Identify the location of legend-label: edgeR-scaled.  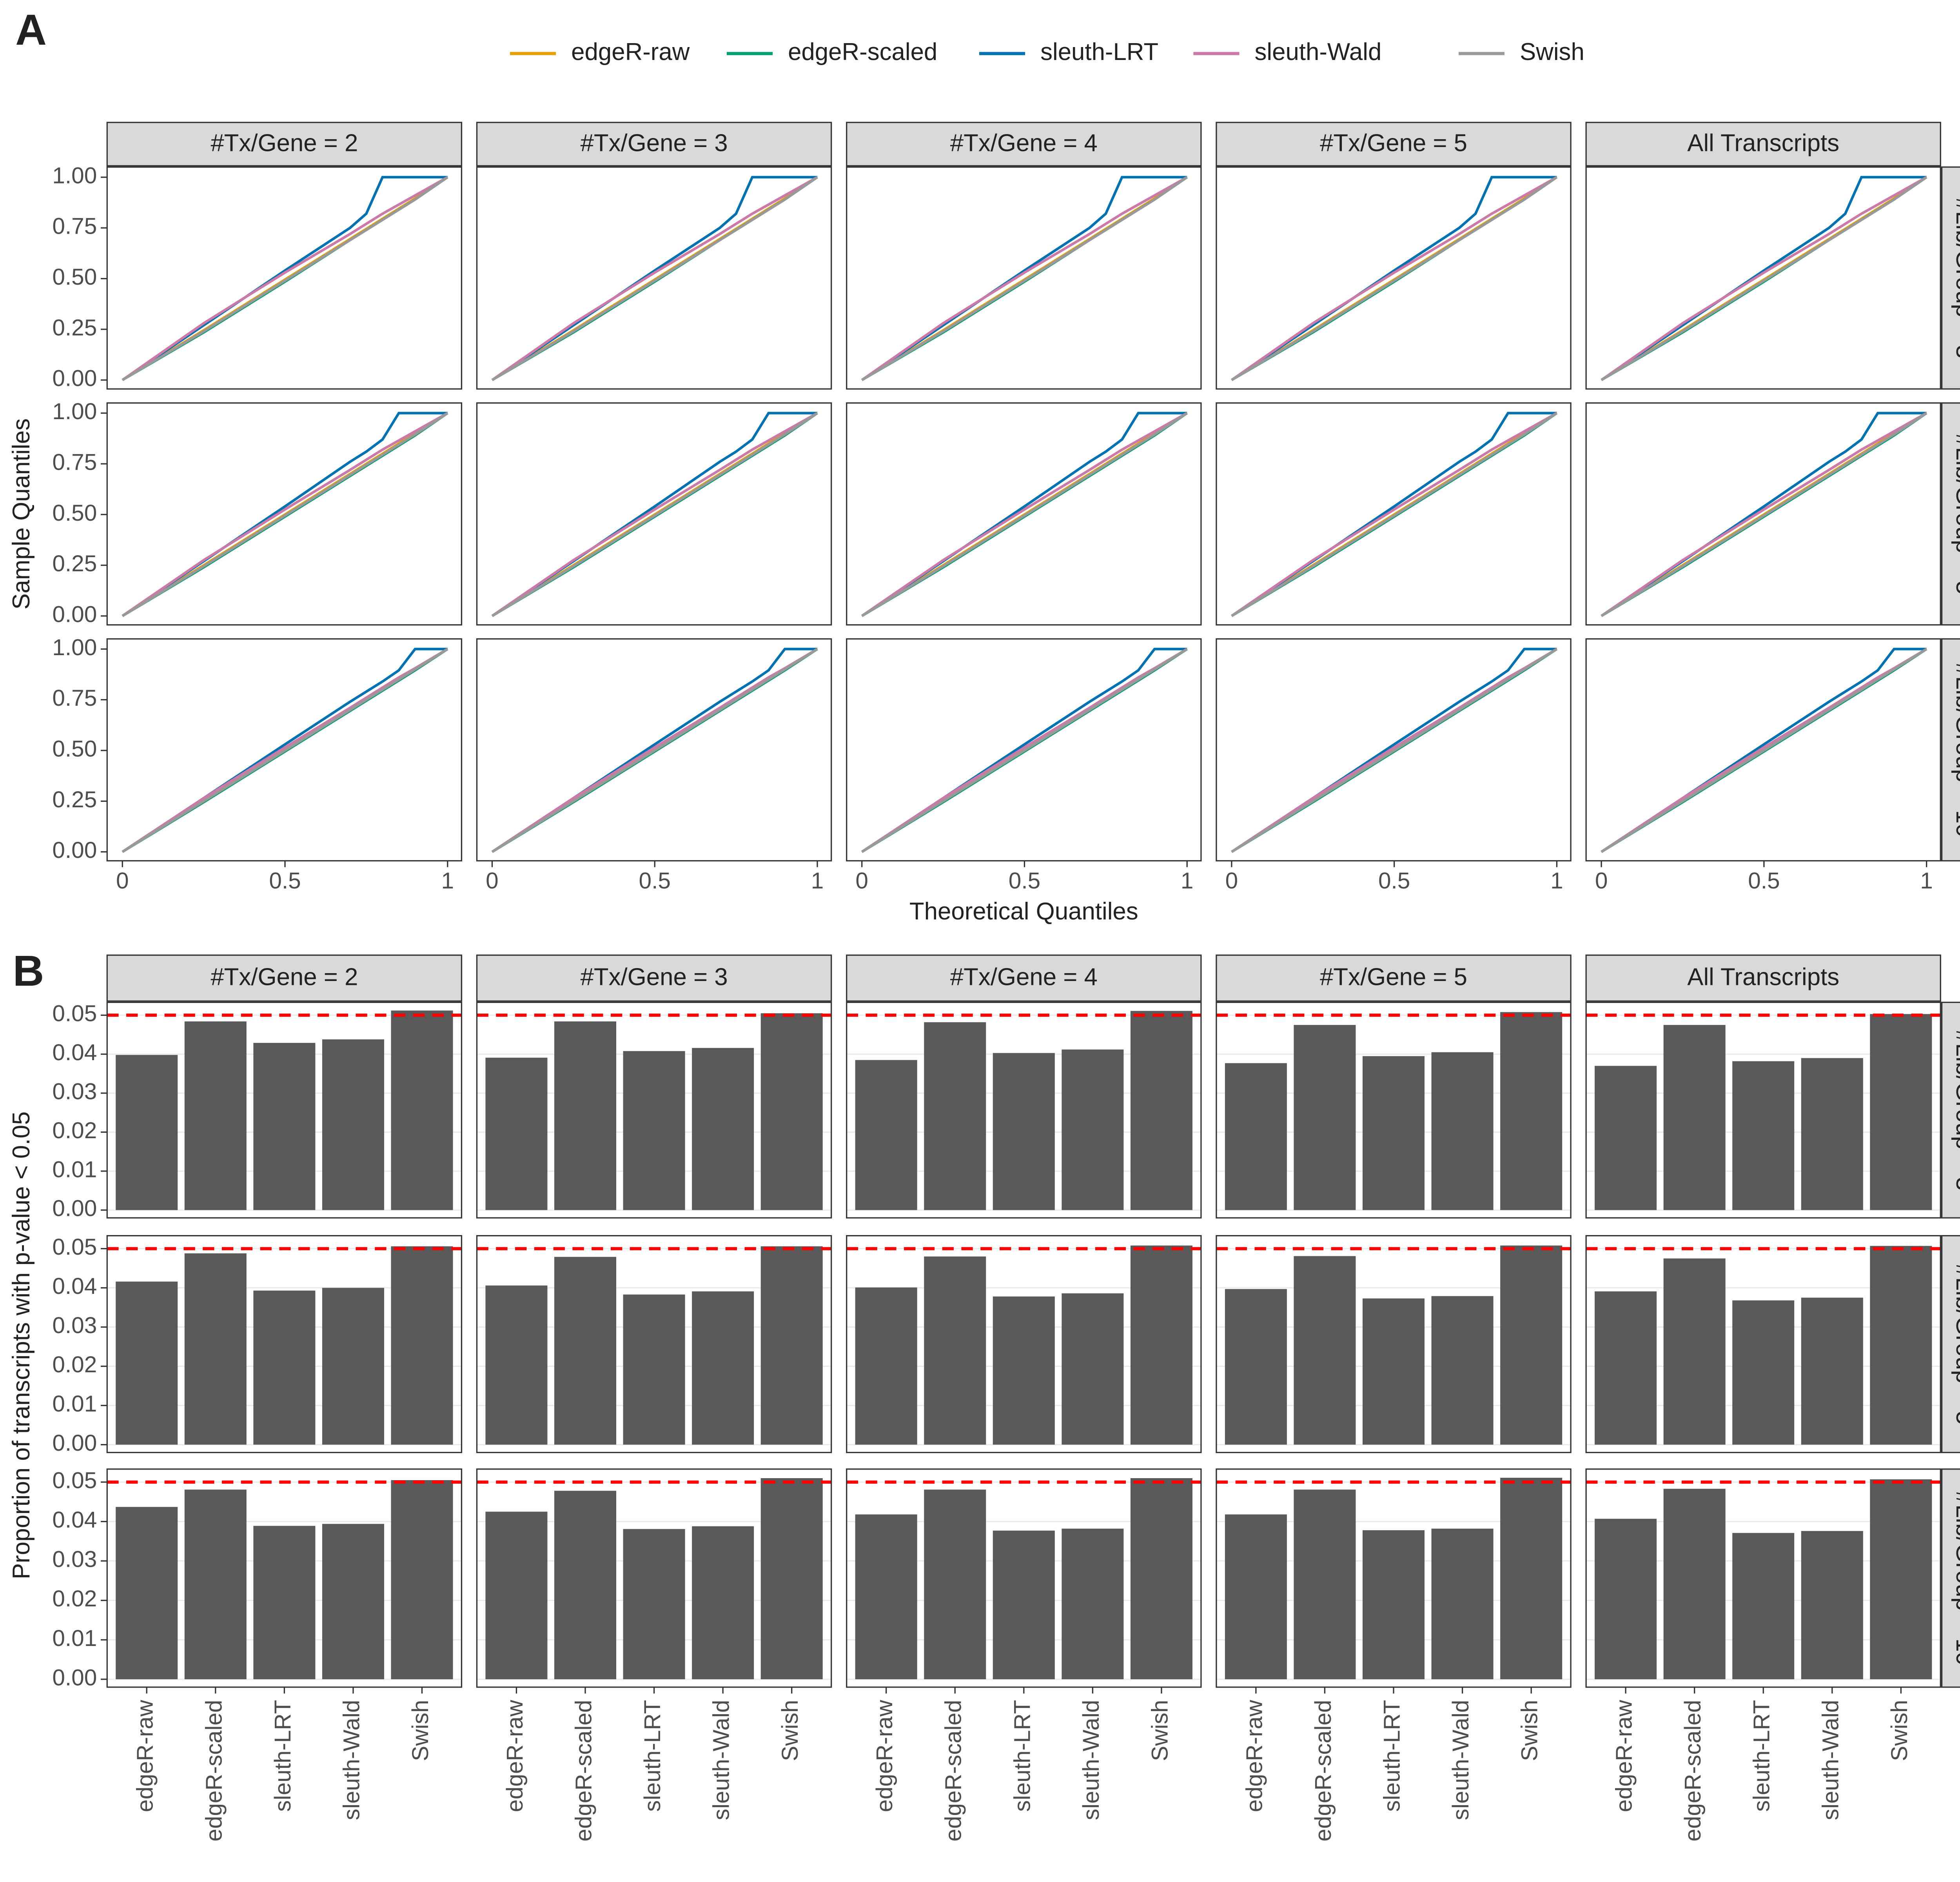
(862, 51).